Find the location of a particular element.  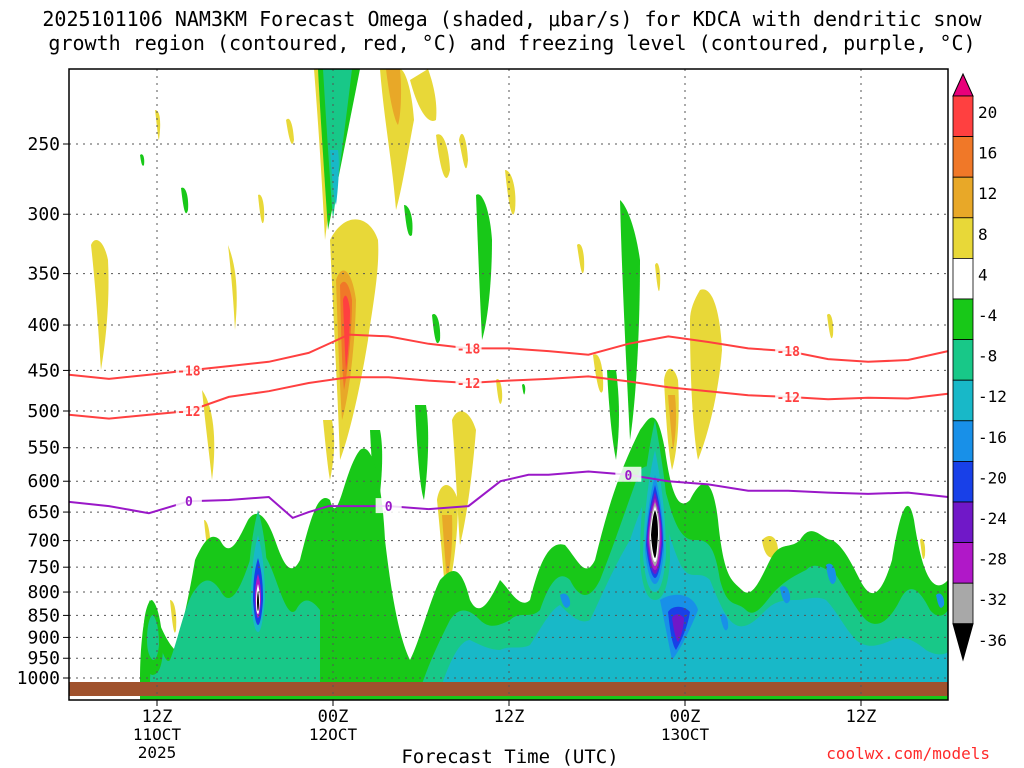

y-tick-label: 800 is located at coordinates (43, 592).